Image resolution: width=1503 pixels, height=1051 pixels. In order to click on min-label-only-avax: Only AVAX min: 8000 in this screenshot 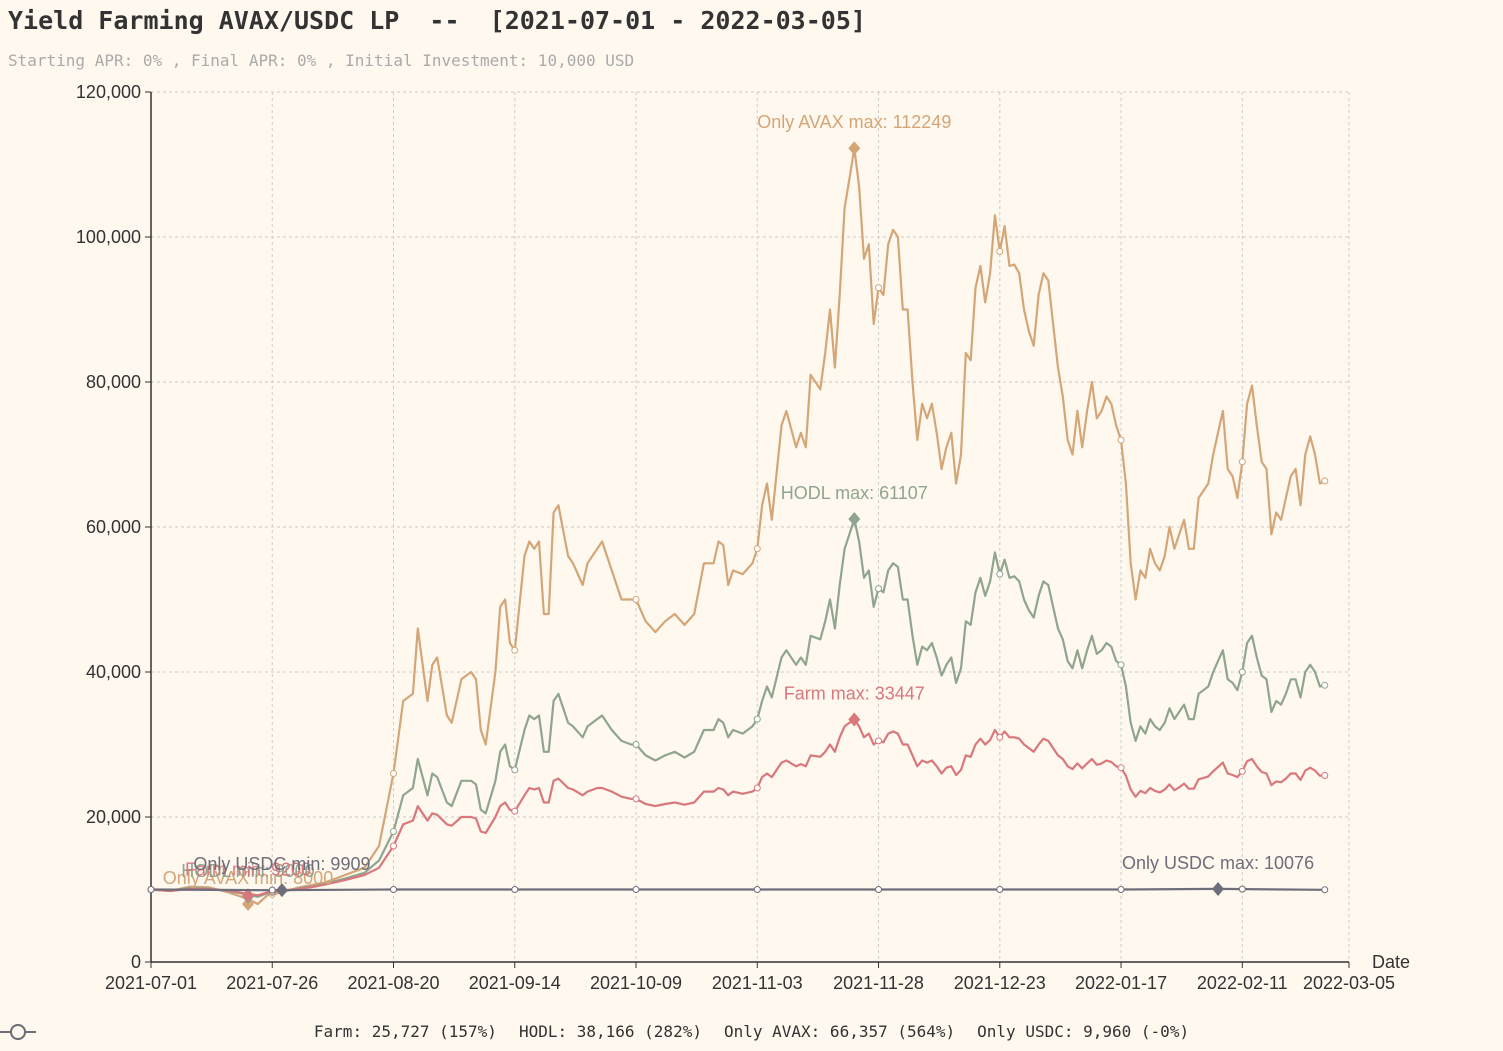, I will do `click(248, 878)`.